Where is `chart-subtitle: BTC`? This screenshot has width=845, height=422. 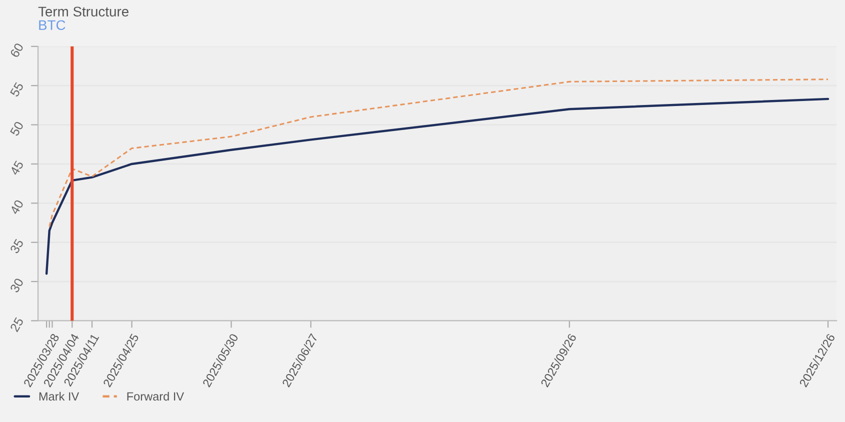 chart-subtitle: BTC is located at coordinates (52, 25).